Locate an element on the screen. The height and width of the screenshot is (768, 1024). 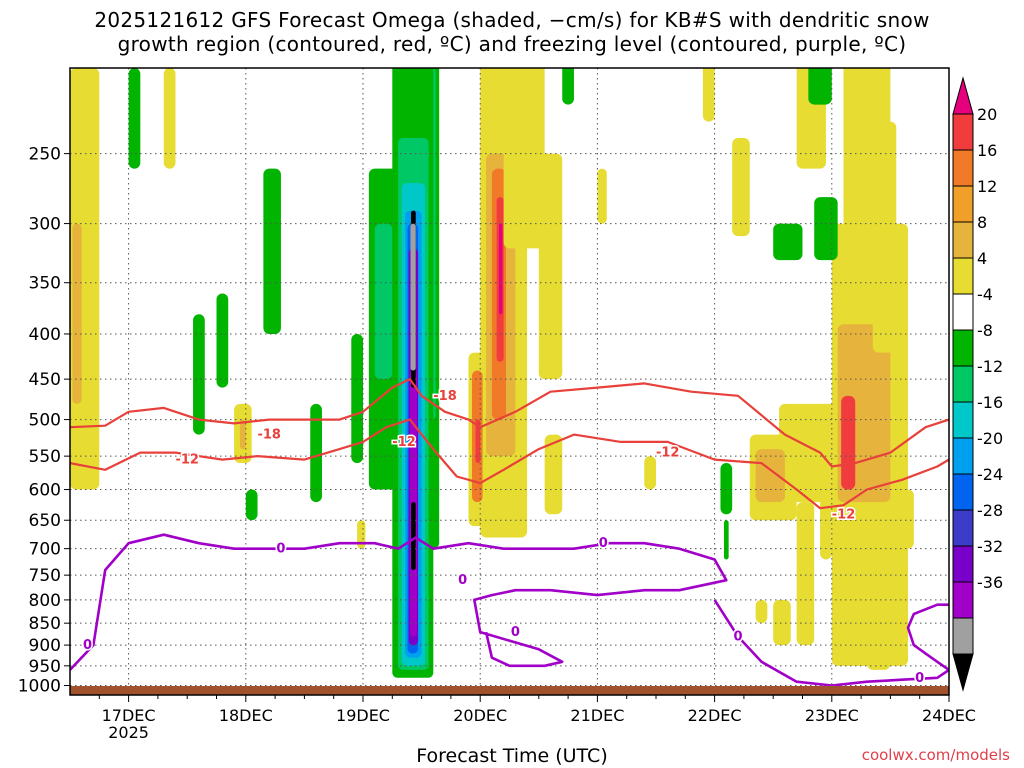
colorbar-label: -8 is located at coordinates (985, 330).